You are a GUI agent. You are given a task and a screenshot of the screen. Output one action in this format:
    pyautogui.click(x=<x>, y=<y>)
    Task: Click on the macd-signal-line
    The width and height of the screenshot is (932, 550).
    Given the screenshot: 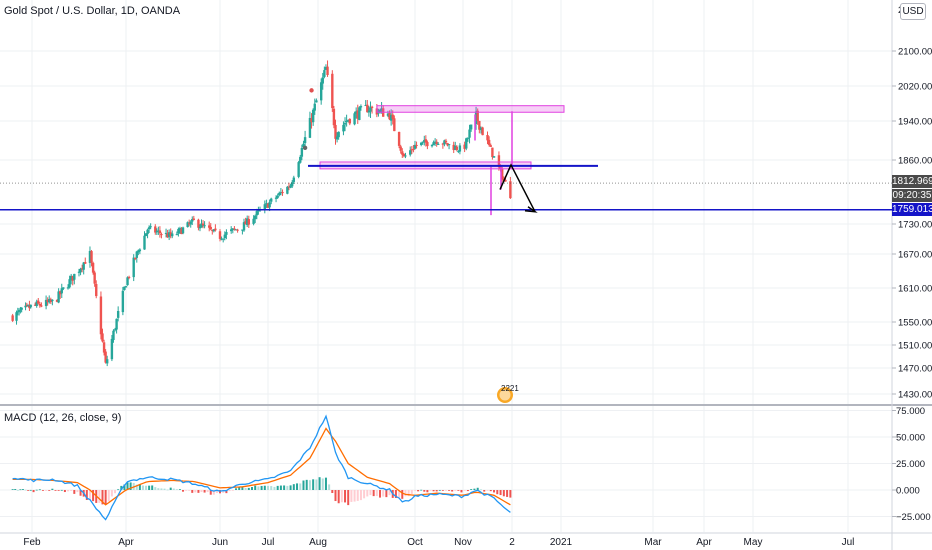 What is the action you would take?
    pyautogui.click(x=261, y=466)
    